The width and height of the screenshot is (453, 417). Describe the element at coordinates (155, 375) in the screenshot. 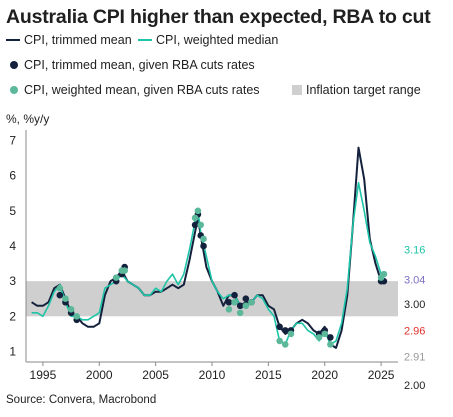

I see `x-tick-label: 2005` at that location.